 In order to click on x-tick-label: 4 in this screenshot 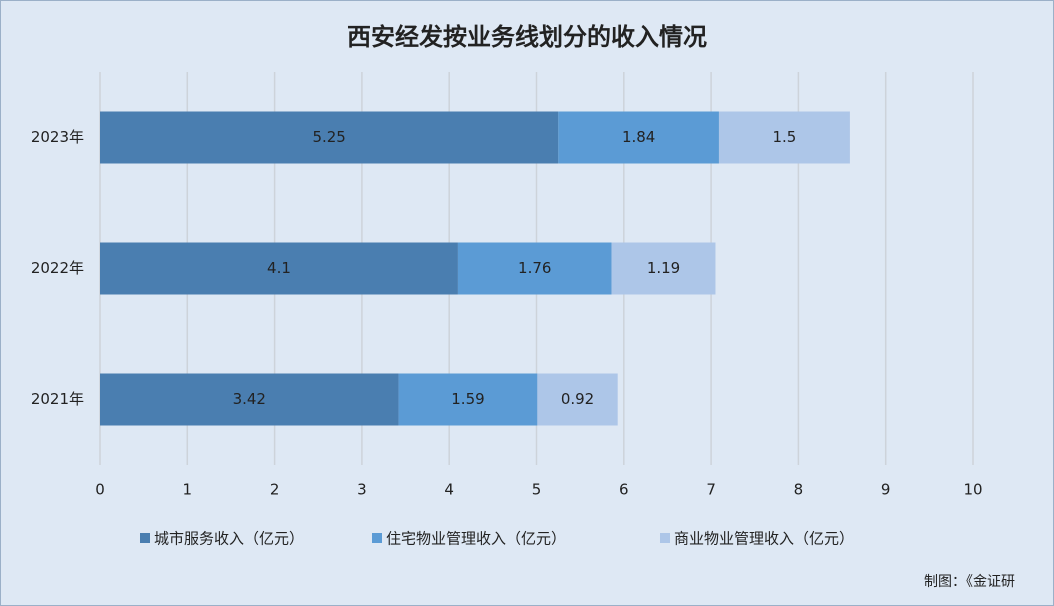, I will do `click(449, 490)`.